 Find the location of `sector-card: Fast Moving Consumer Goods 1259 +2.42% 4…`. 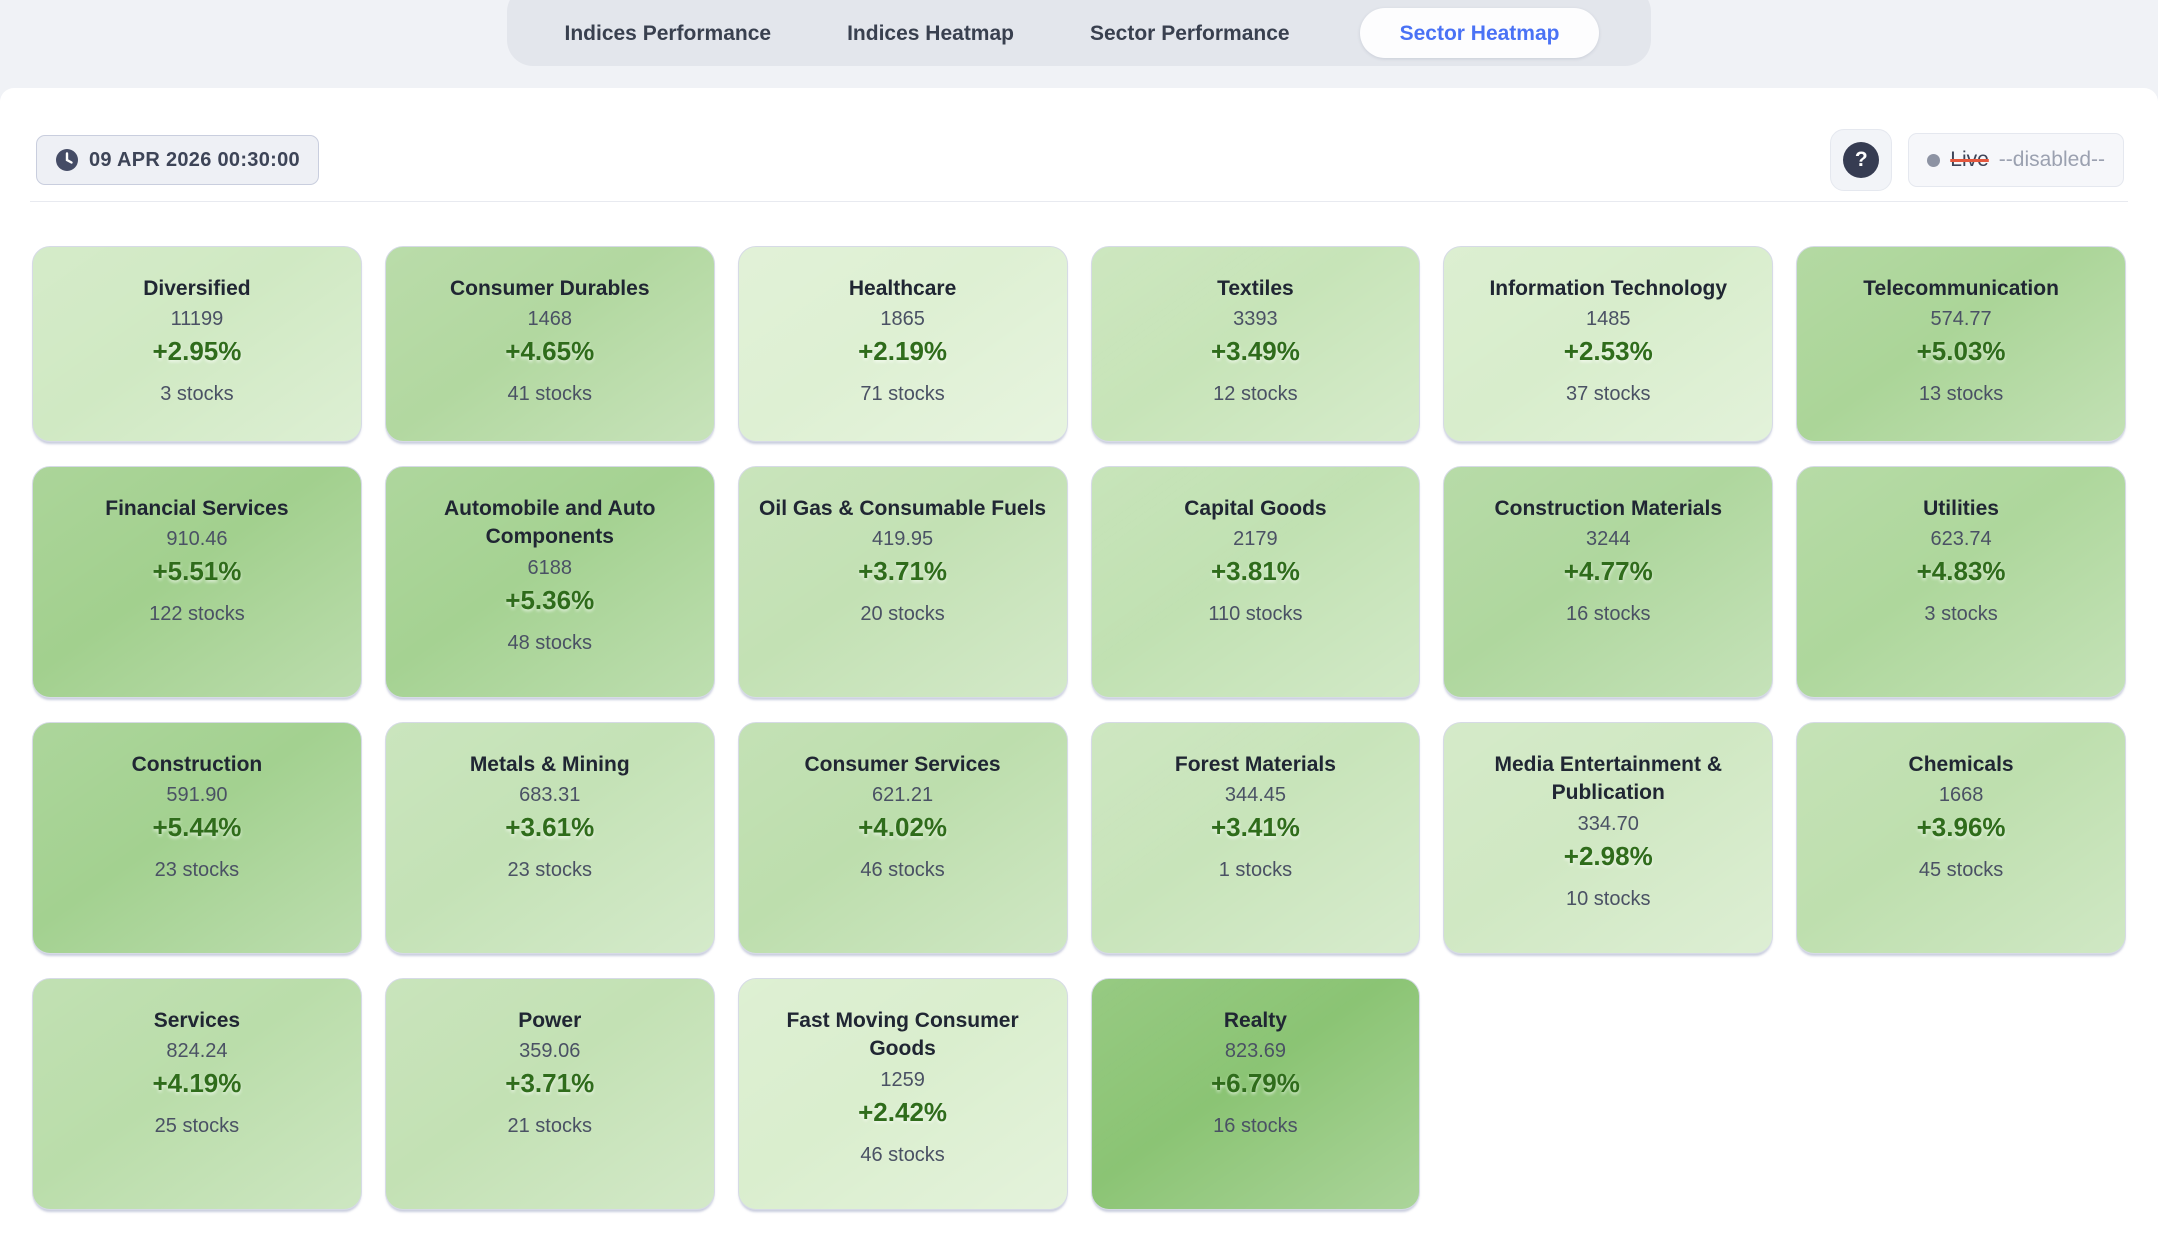

sector-card: Fast Moving Consumer Goods 1259 +2.42% 4… is located at coordinates (902, 1094).